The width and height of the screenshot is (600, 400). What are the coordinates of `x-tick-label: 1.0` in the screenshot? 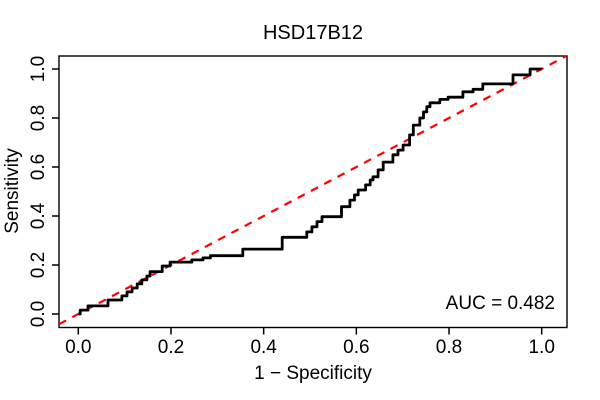 It's located at (541, 347).